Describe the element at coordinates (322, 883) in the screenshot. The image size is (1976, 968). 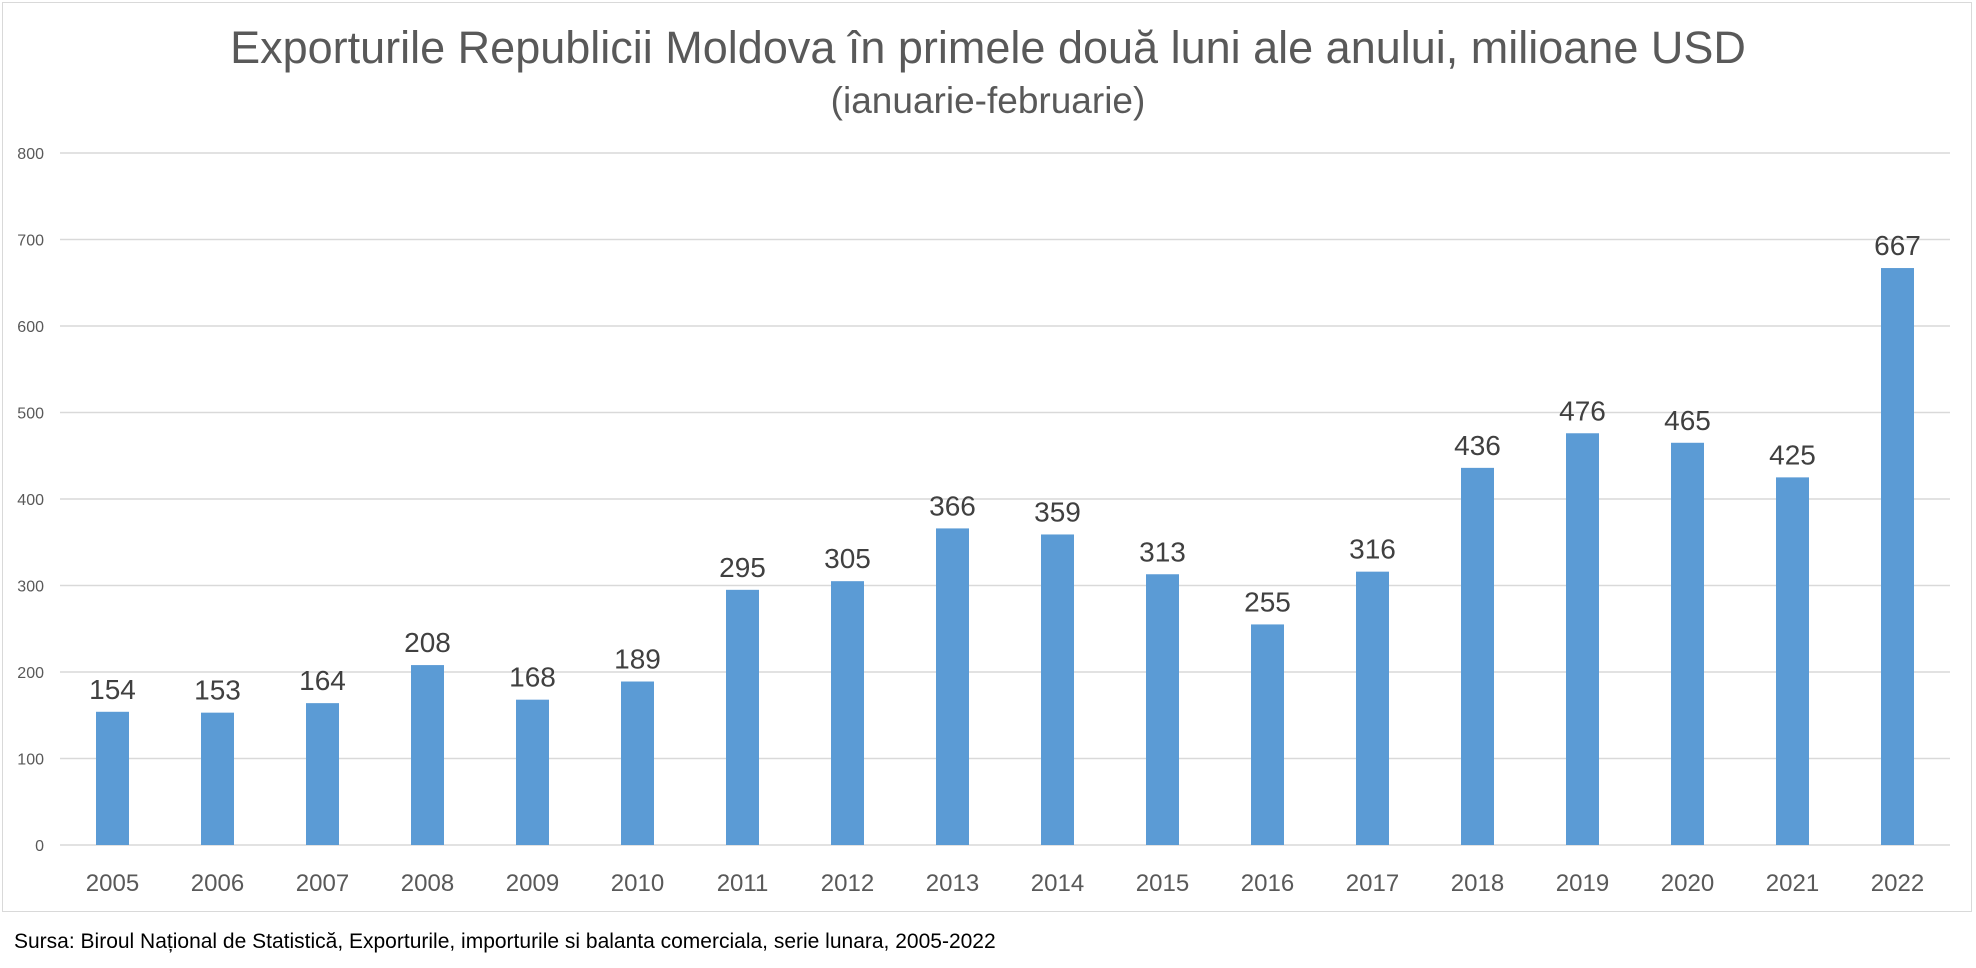
I see `x-tick-label-2007: 2007` at that location.